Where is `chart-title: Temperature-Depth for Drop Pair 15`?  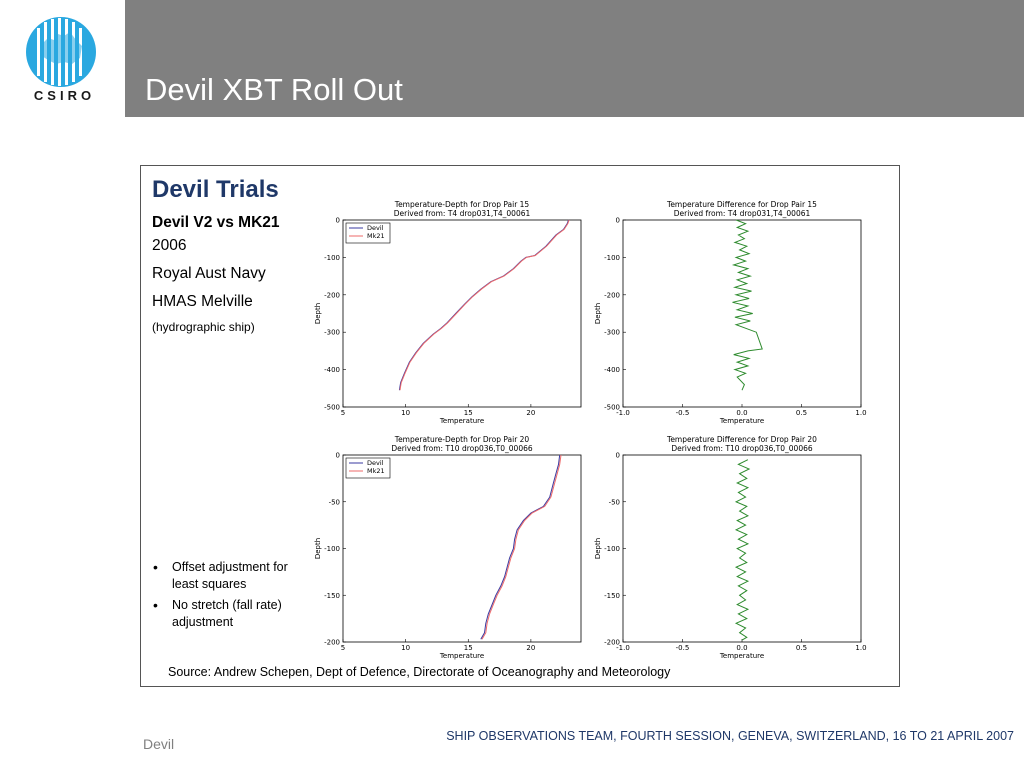
chart-title: Temperature-Depth for Drop Pair 15 is located at coordinates (462, 204).